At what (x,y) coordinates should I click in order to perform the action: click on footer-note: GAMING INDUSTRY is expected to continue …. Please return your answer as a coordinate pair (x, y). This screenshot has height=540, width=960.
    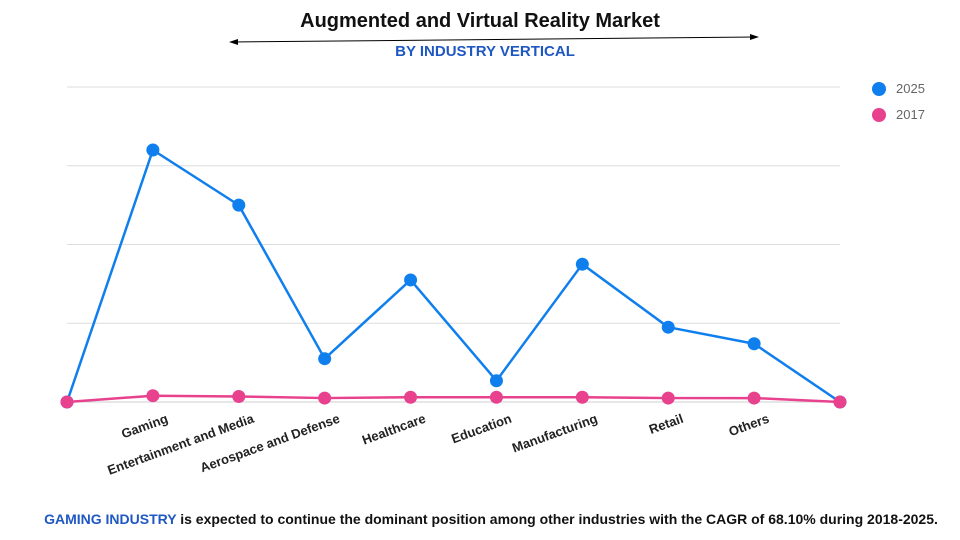
    Looking at the image, I should click on (480, 519).